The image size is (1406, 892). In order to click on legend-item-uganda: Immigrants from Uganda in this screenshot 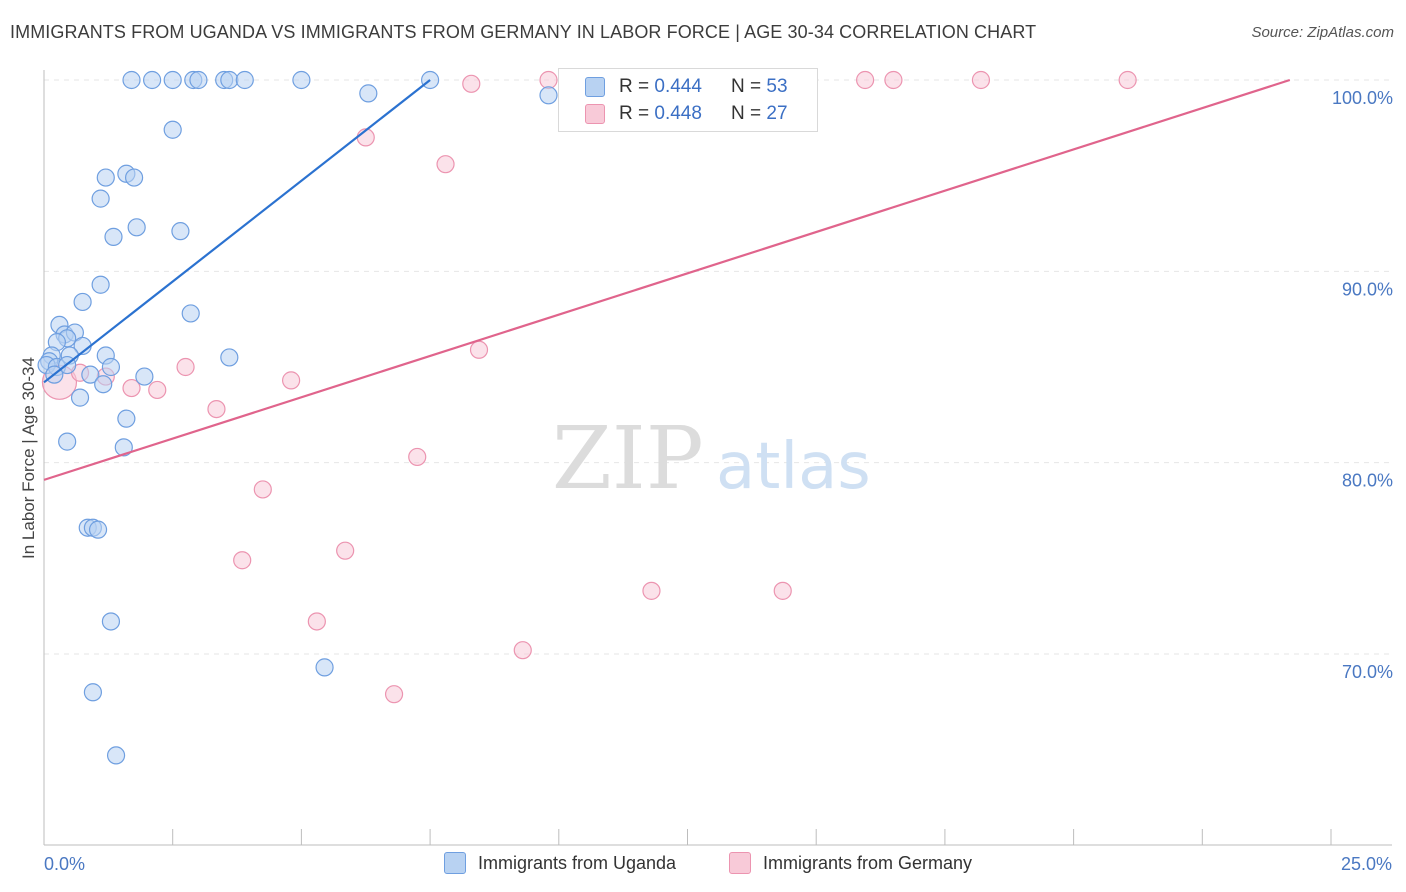, I will do `click(560, 863)`.